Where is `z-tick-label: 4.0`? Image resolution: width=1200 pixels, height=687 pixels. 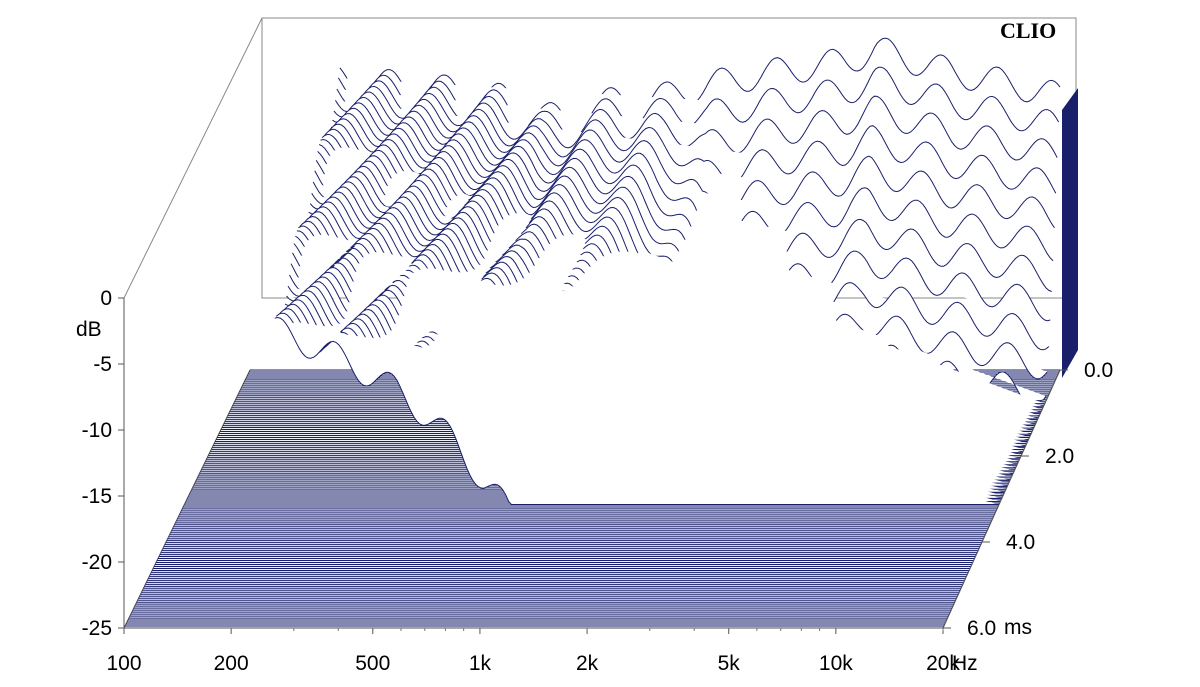 z-tick-label: 4.0 is located at coordinates (1020, 542).